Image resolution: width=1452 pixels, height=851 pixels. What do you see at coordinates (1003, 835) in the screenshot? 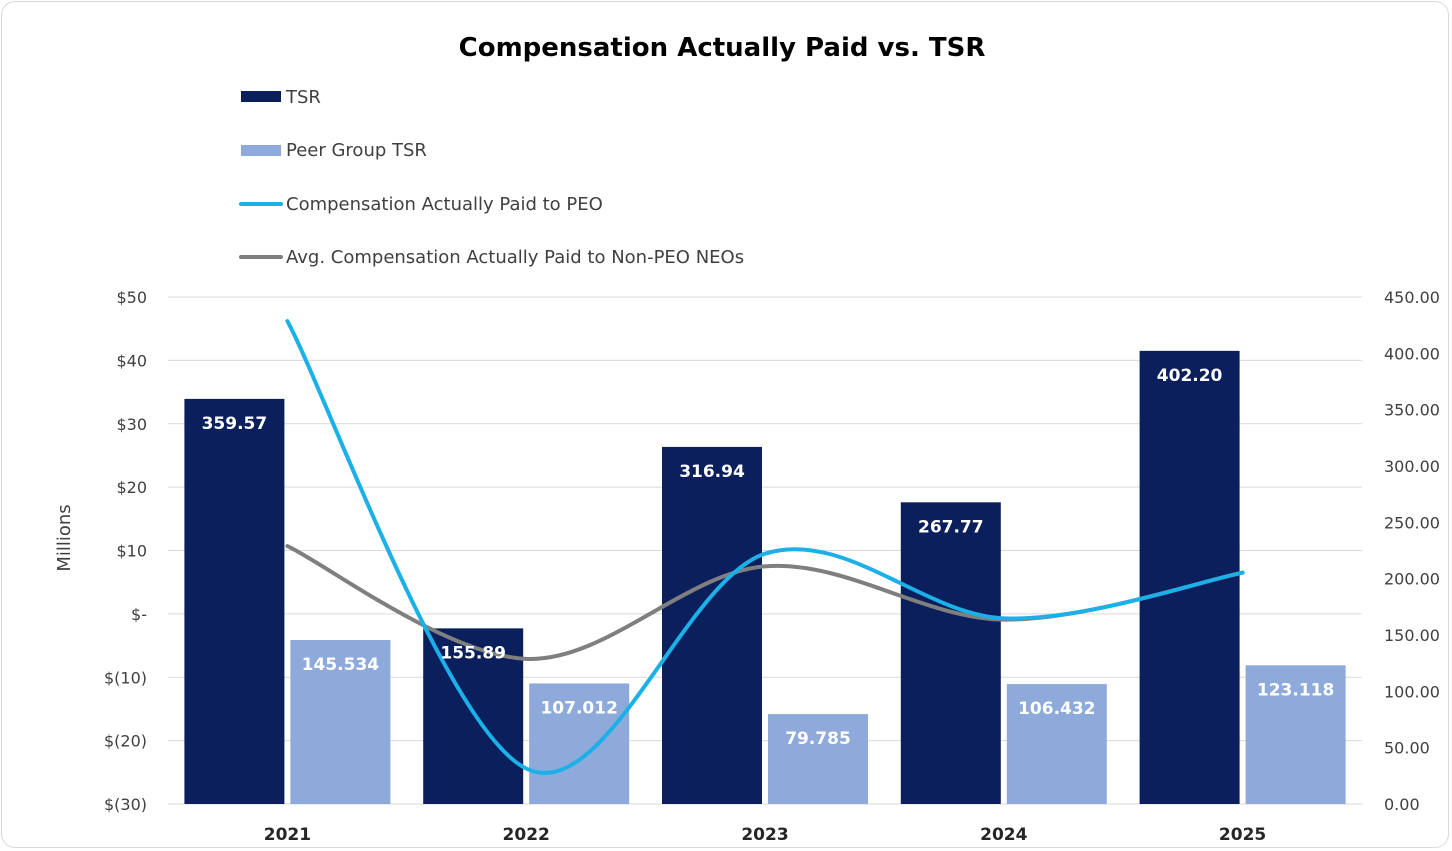
I see `category-label: 2024` at bounding box center [1003, 835].